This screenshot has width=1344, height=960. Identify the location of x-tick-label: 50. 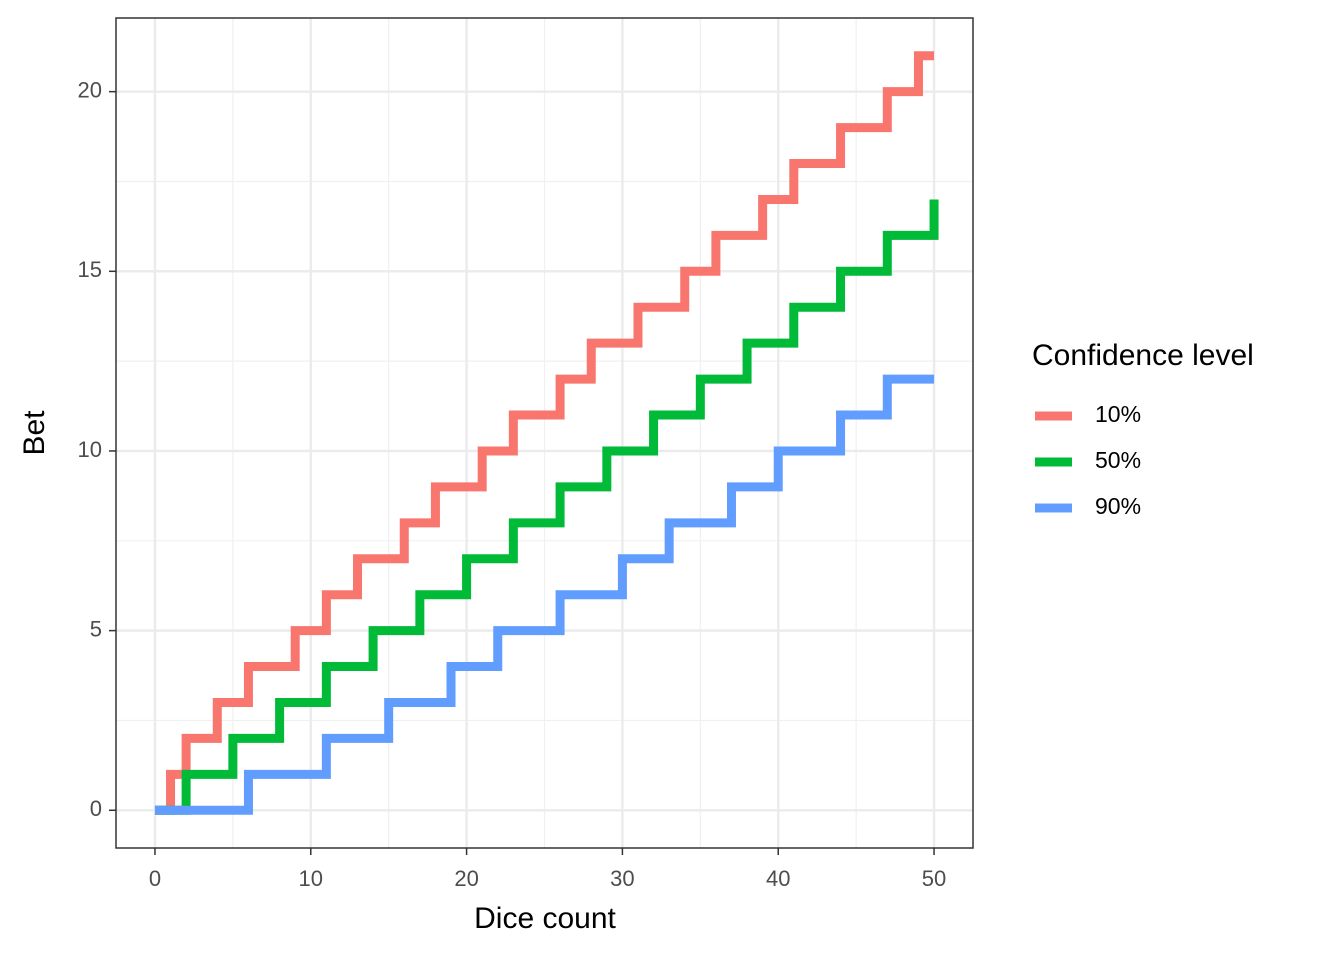
(934, 878).